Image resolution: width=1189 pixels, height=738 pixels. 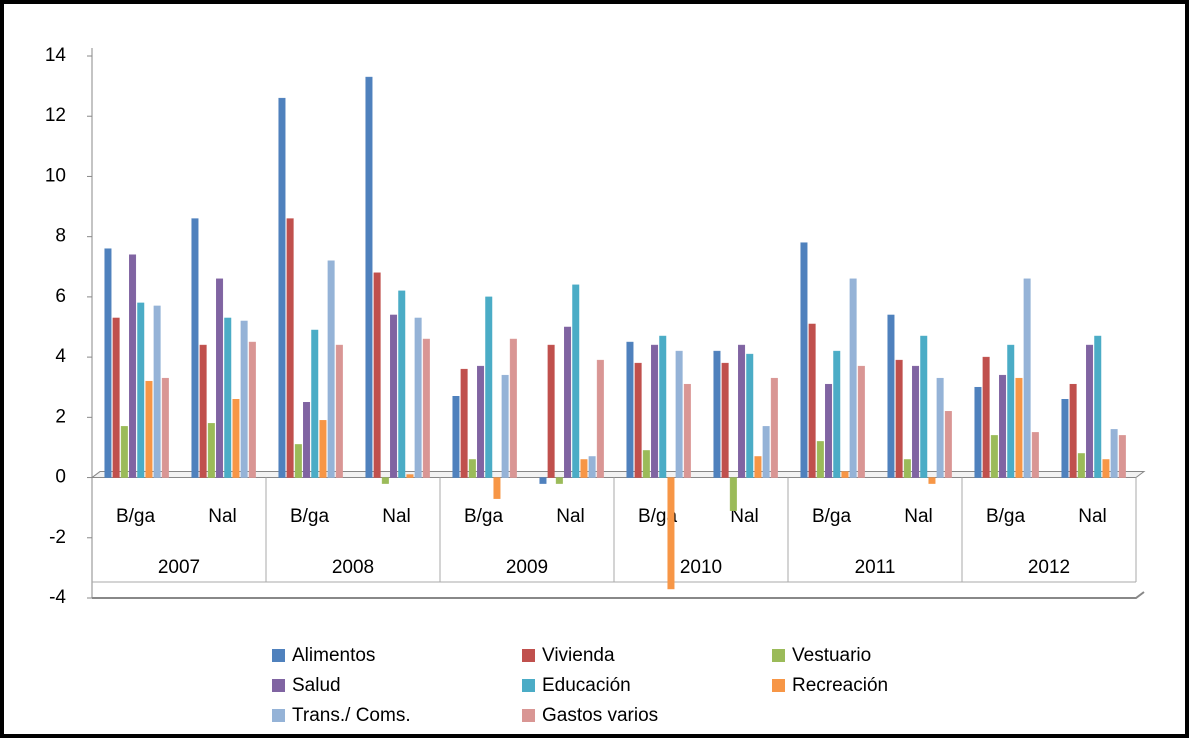 I want to click on legend-label: Recreación, so click(x=840, y=685).